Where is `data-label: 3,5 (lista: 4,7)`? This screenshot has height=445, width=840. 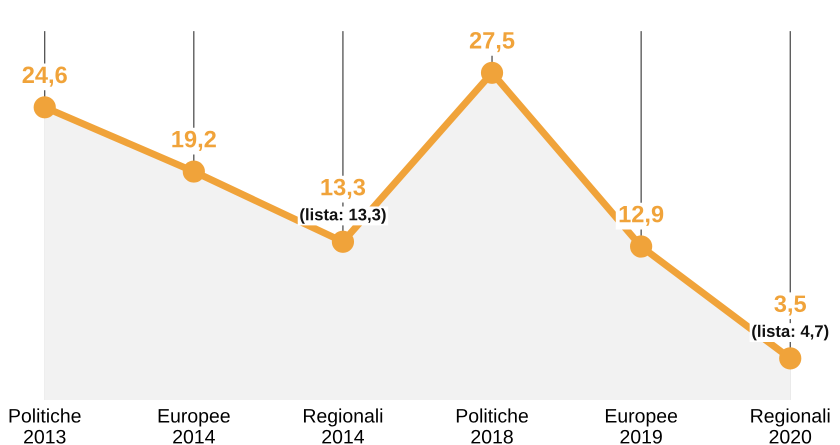
data-label: 3,5 (lista: 4,7) is located at coordinates (790, 317).